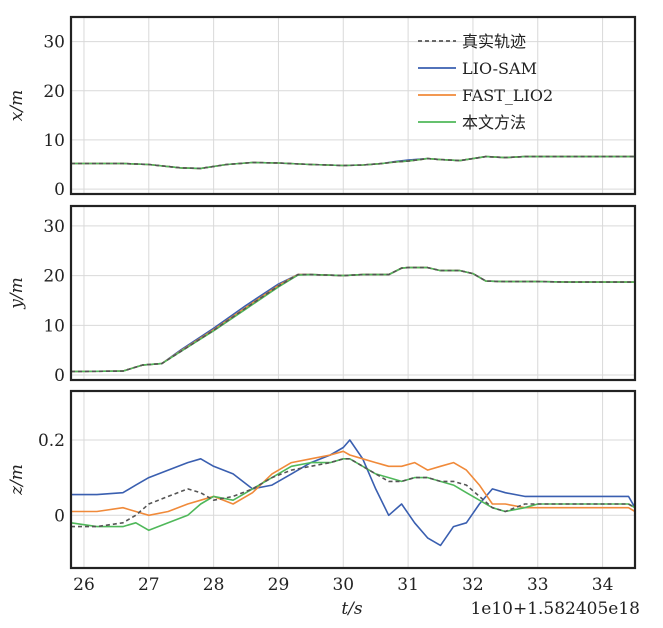  I want to click on legend: 真实轨迹 LIO-SAM FAST_LIO2 本文方法, so click(485, 82).